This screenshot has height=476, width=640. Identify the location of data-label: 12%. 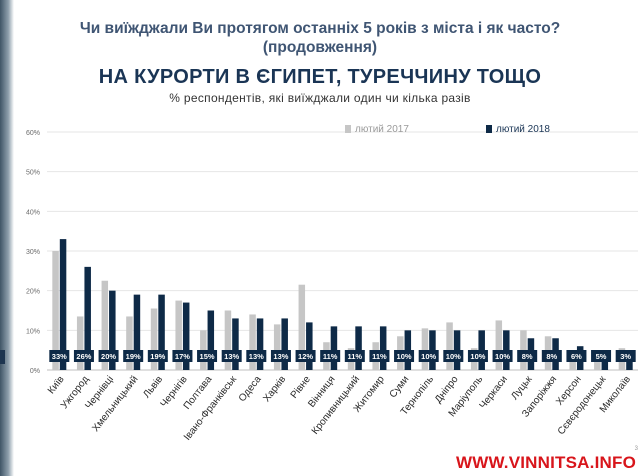
(305, 356).